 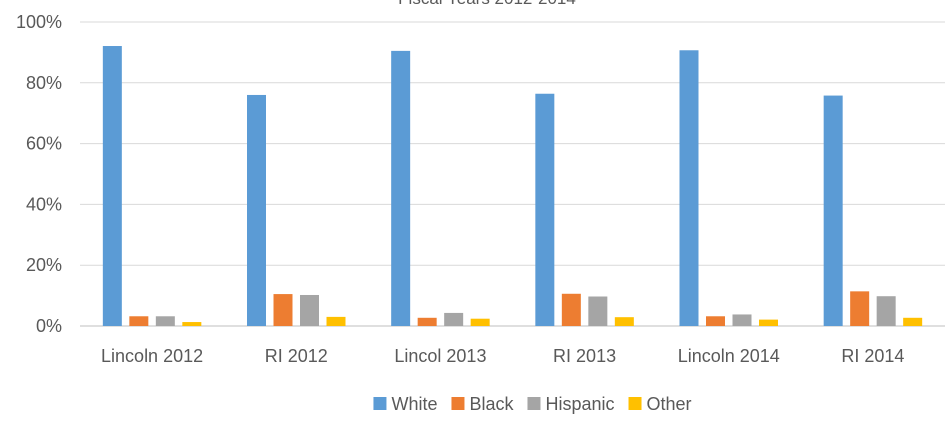 I want to click on y-tick-label: 0%, so click(x=49, y=326).